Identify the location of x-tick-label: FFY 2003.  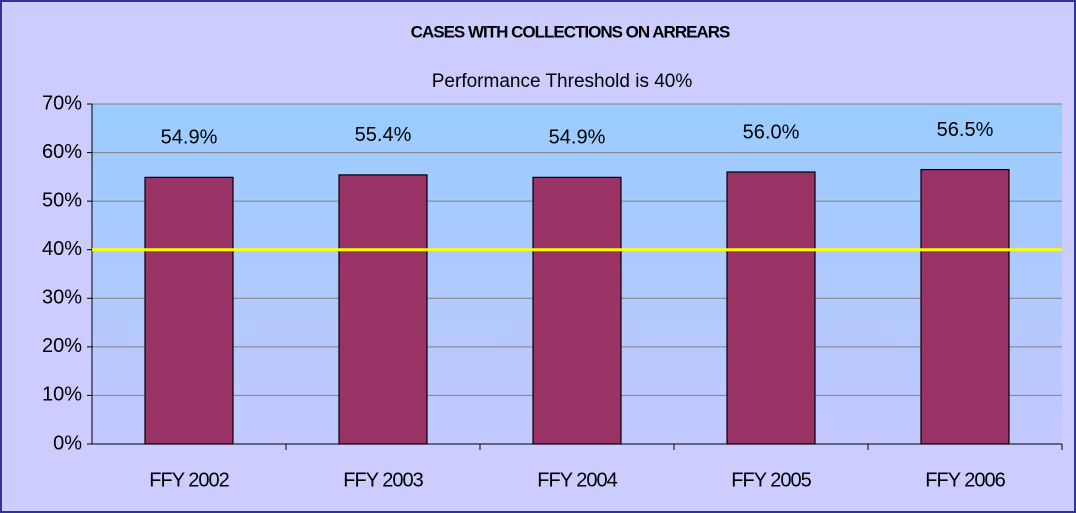
(383, 480).